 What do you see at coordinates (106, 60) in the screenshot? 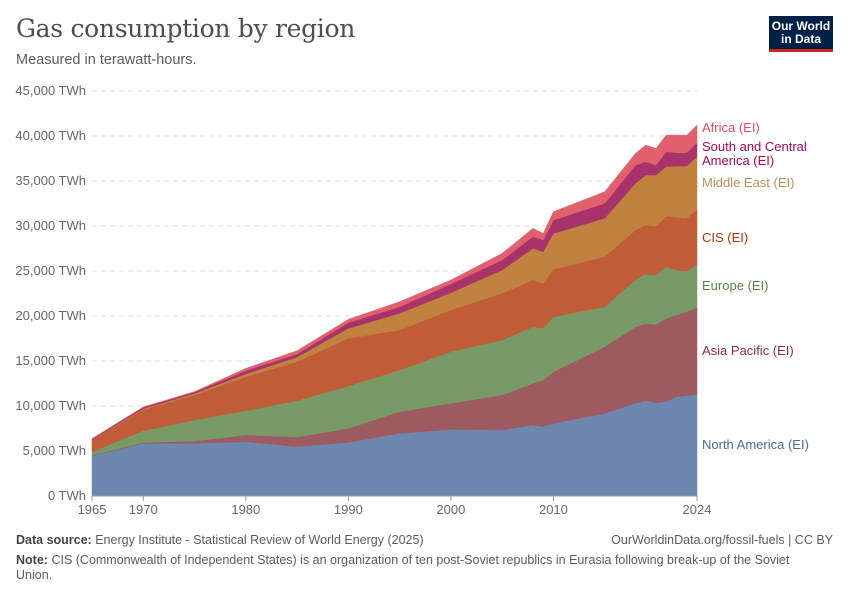
I see `chart-subtitle: Measured in terawatt-hours.` at bounding box center [106, 60].